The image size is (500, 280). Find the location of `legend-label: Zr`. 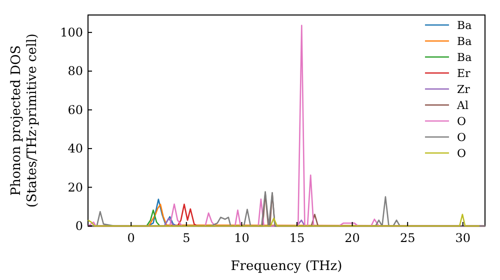

legend-label: Zr is located at coordinates (464, 89).